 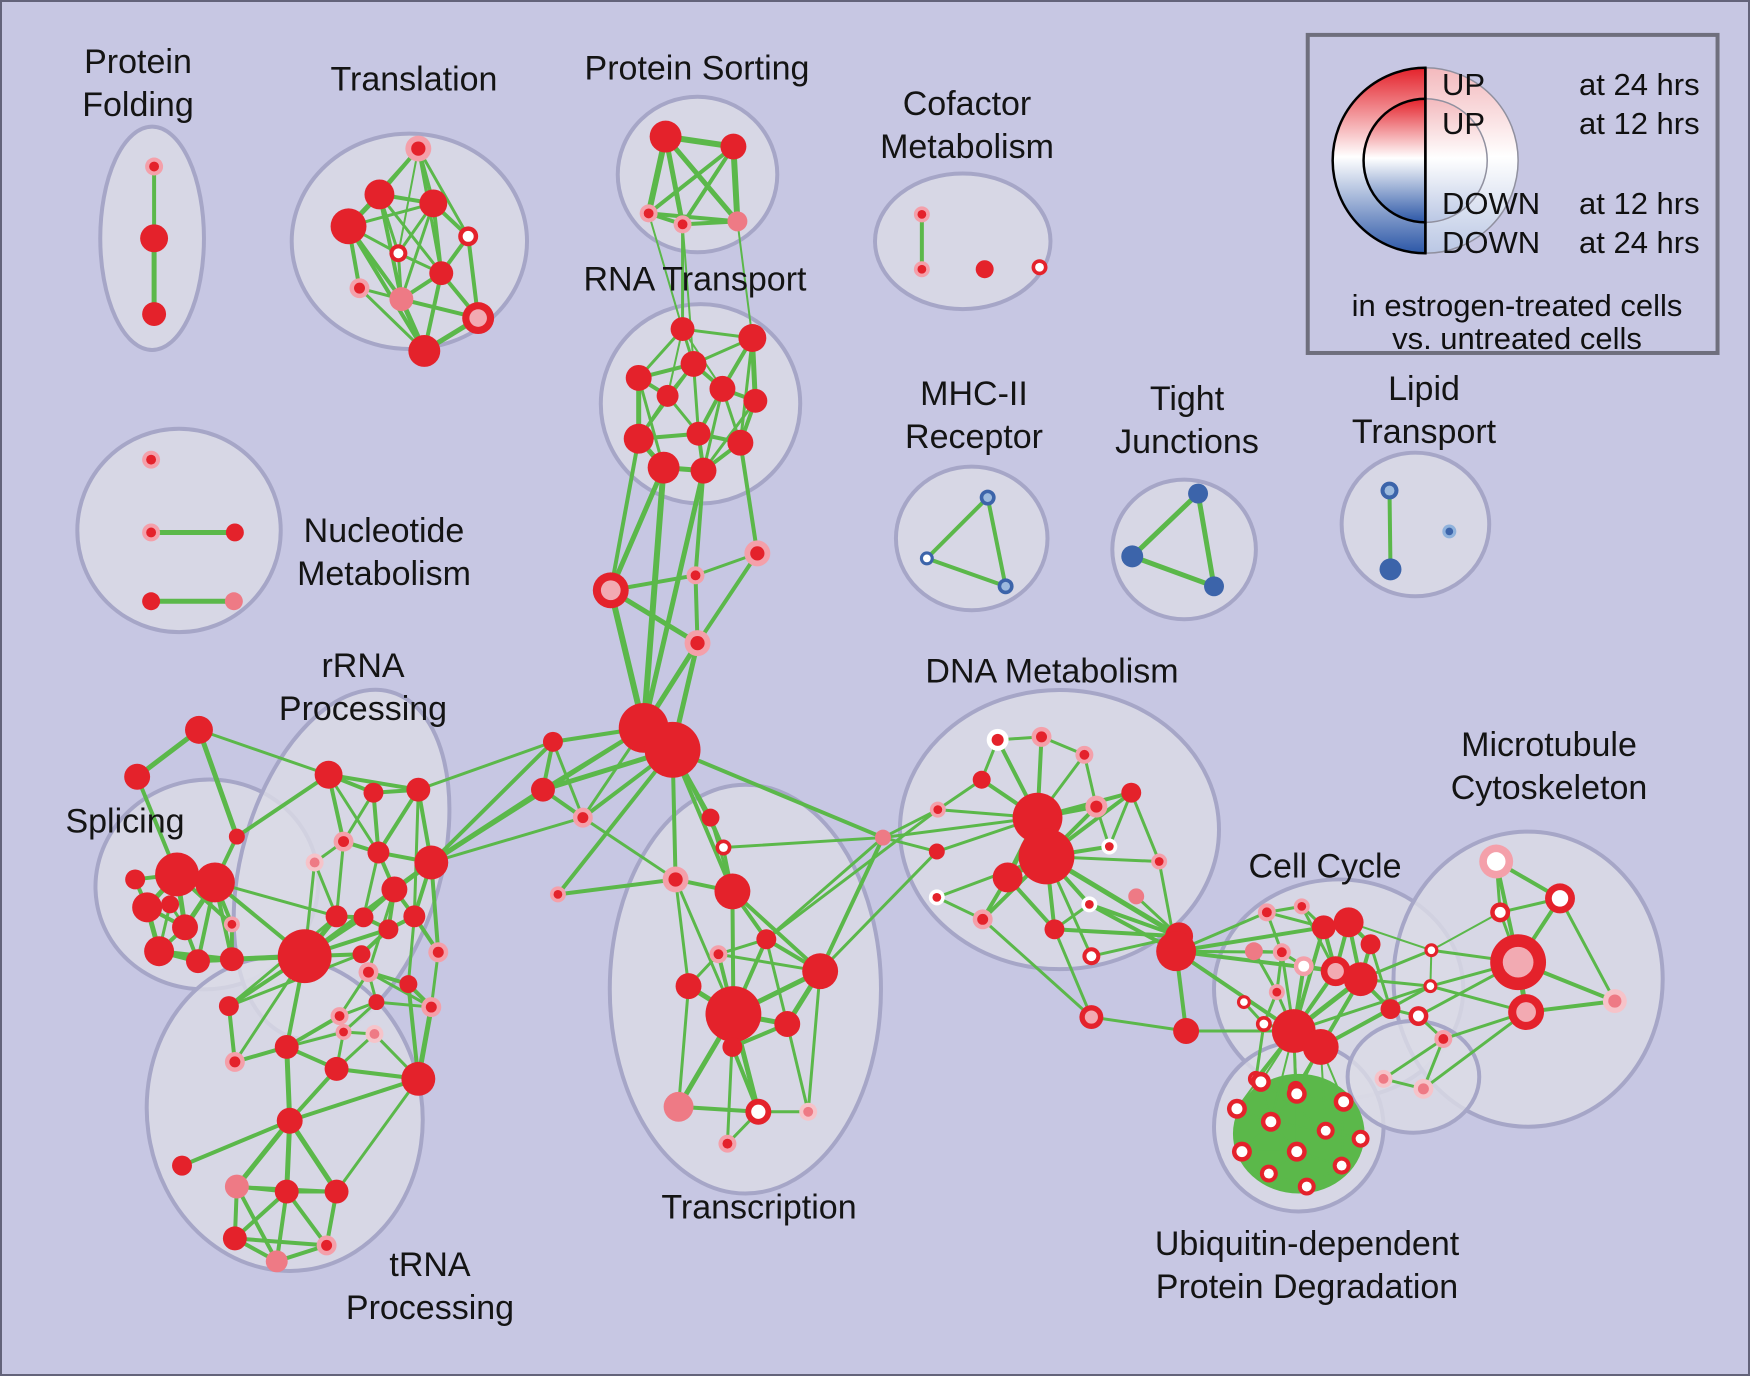 What do you see at coordinates (1464, 123) in the screenshot?
I see `legend-label-up-12: UP` at bounding box center [1464, 123].